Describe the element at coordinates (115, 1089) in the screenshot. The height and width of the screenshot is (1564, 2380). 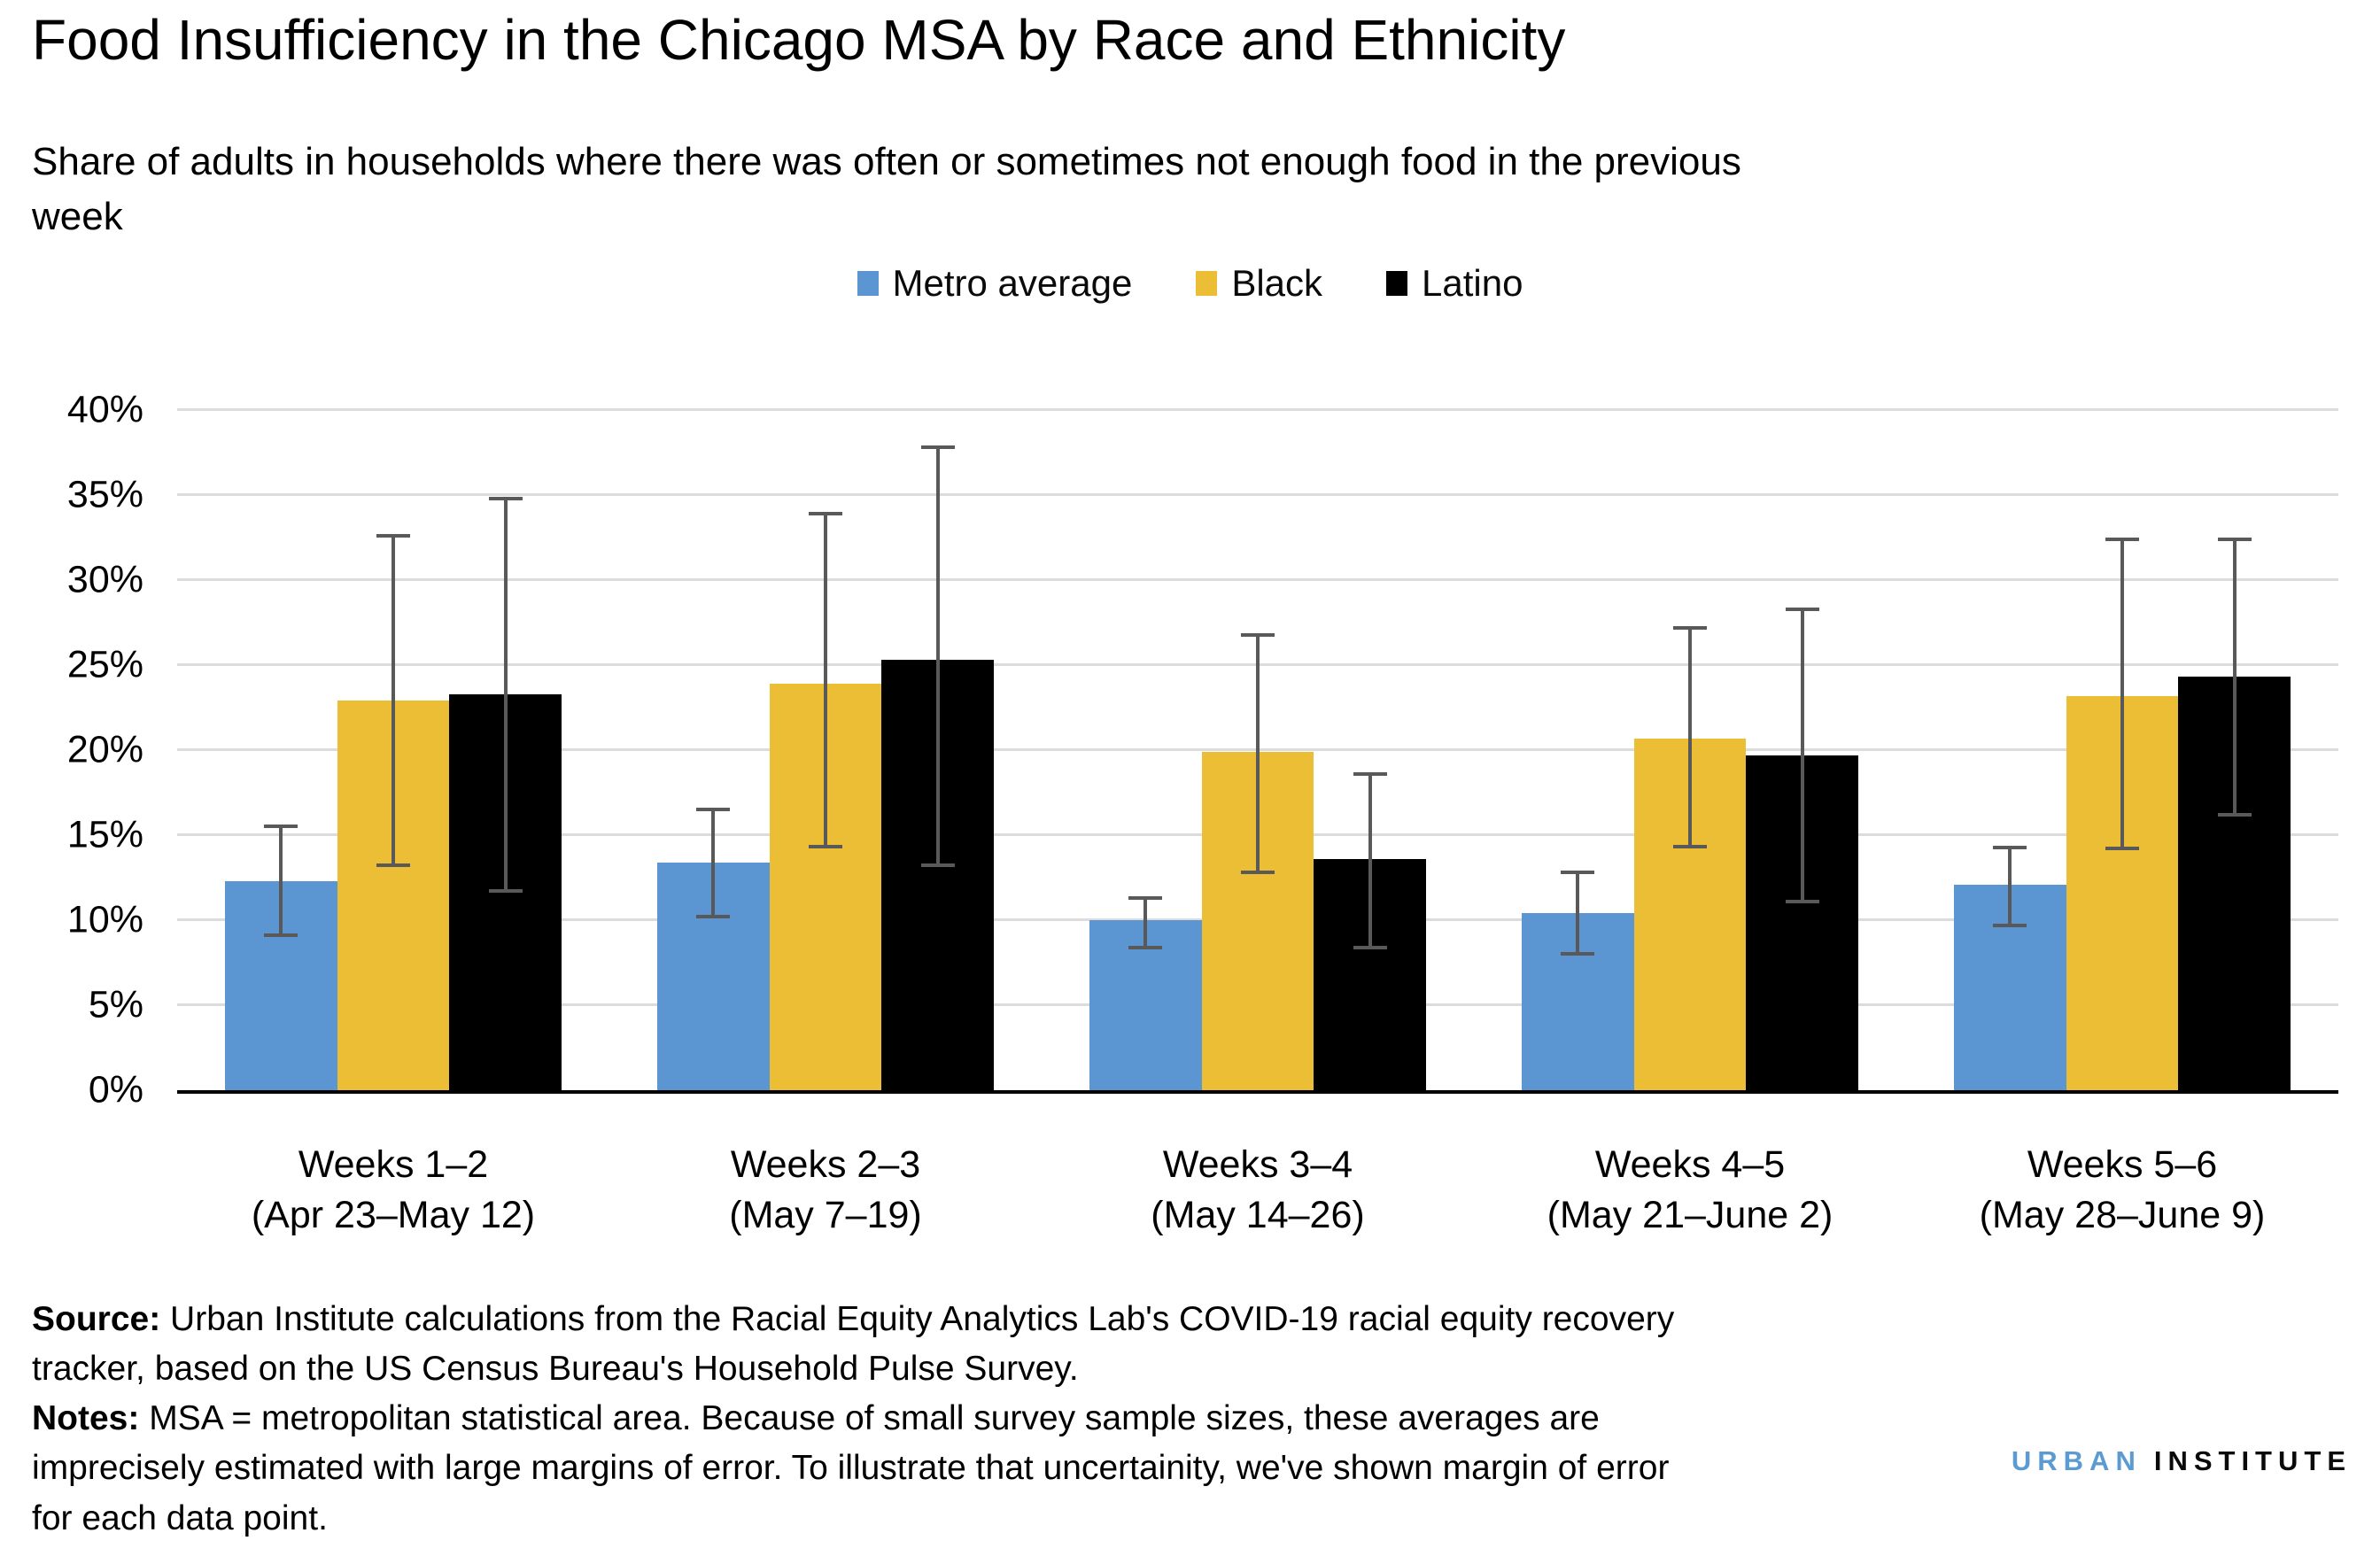
I see `y-tick-label: 0%` at that location.